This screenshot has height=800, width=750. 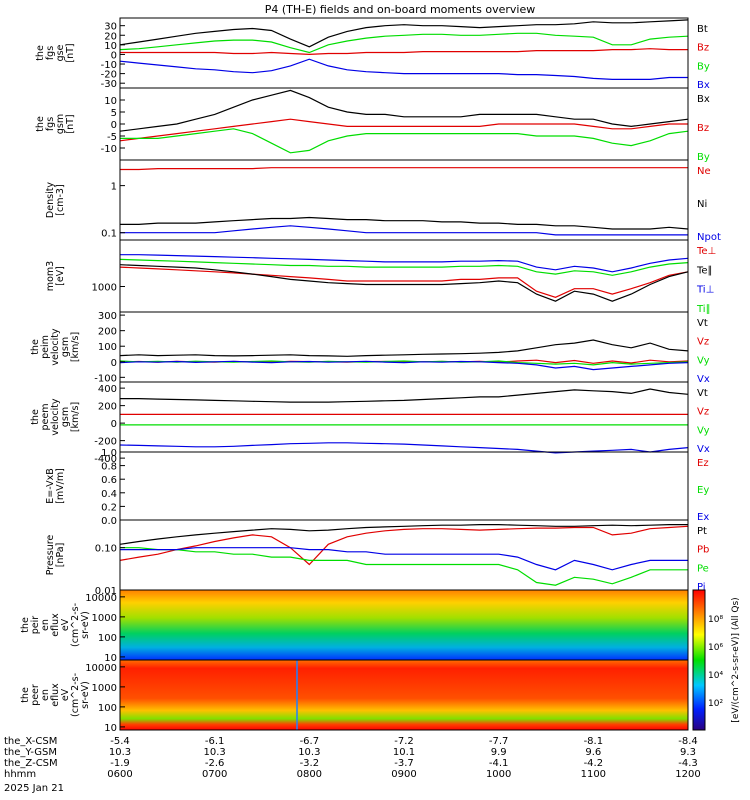 What do you see at coordinates (593, 774) in the screenshot?
I see `x-row-value: 1100` at bounding box center [593, 774].